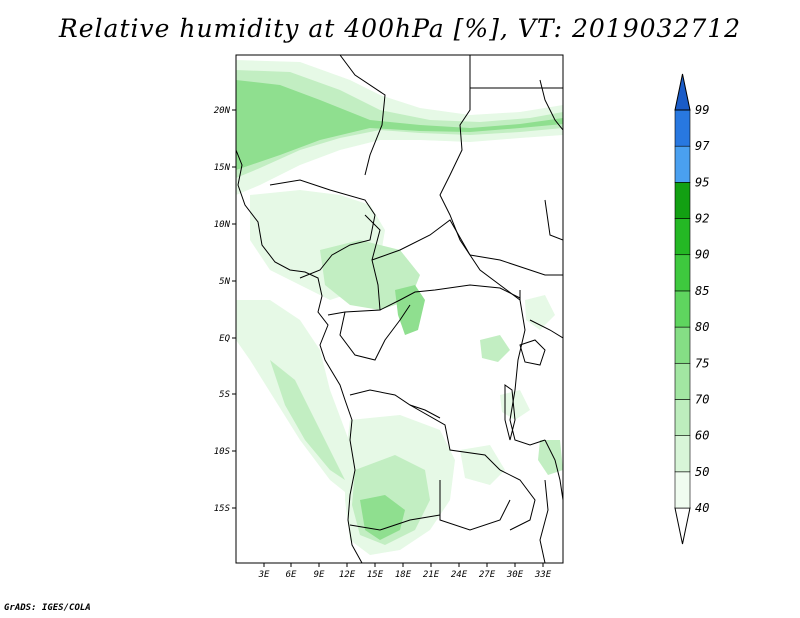 This screenshot has width=800, height=618. What do you see at coordinates (702, 219) in the screenshot?
I see `colorbar-label: 92` at bounding box center [702, 219].